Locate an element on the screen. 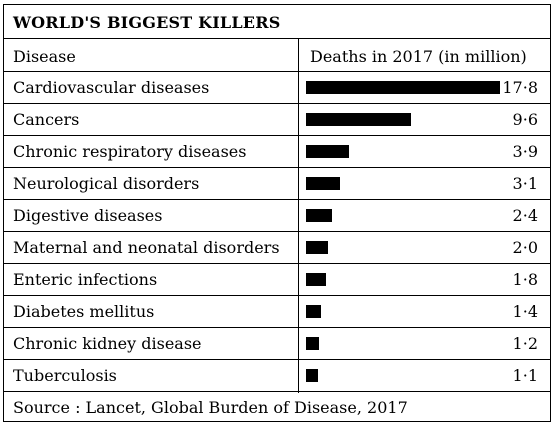 The width and height of the screenshot is (557, 428). value-label: 3·1 is located at coordinates (525, 183).